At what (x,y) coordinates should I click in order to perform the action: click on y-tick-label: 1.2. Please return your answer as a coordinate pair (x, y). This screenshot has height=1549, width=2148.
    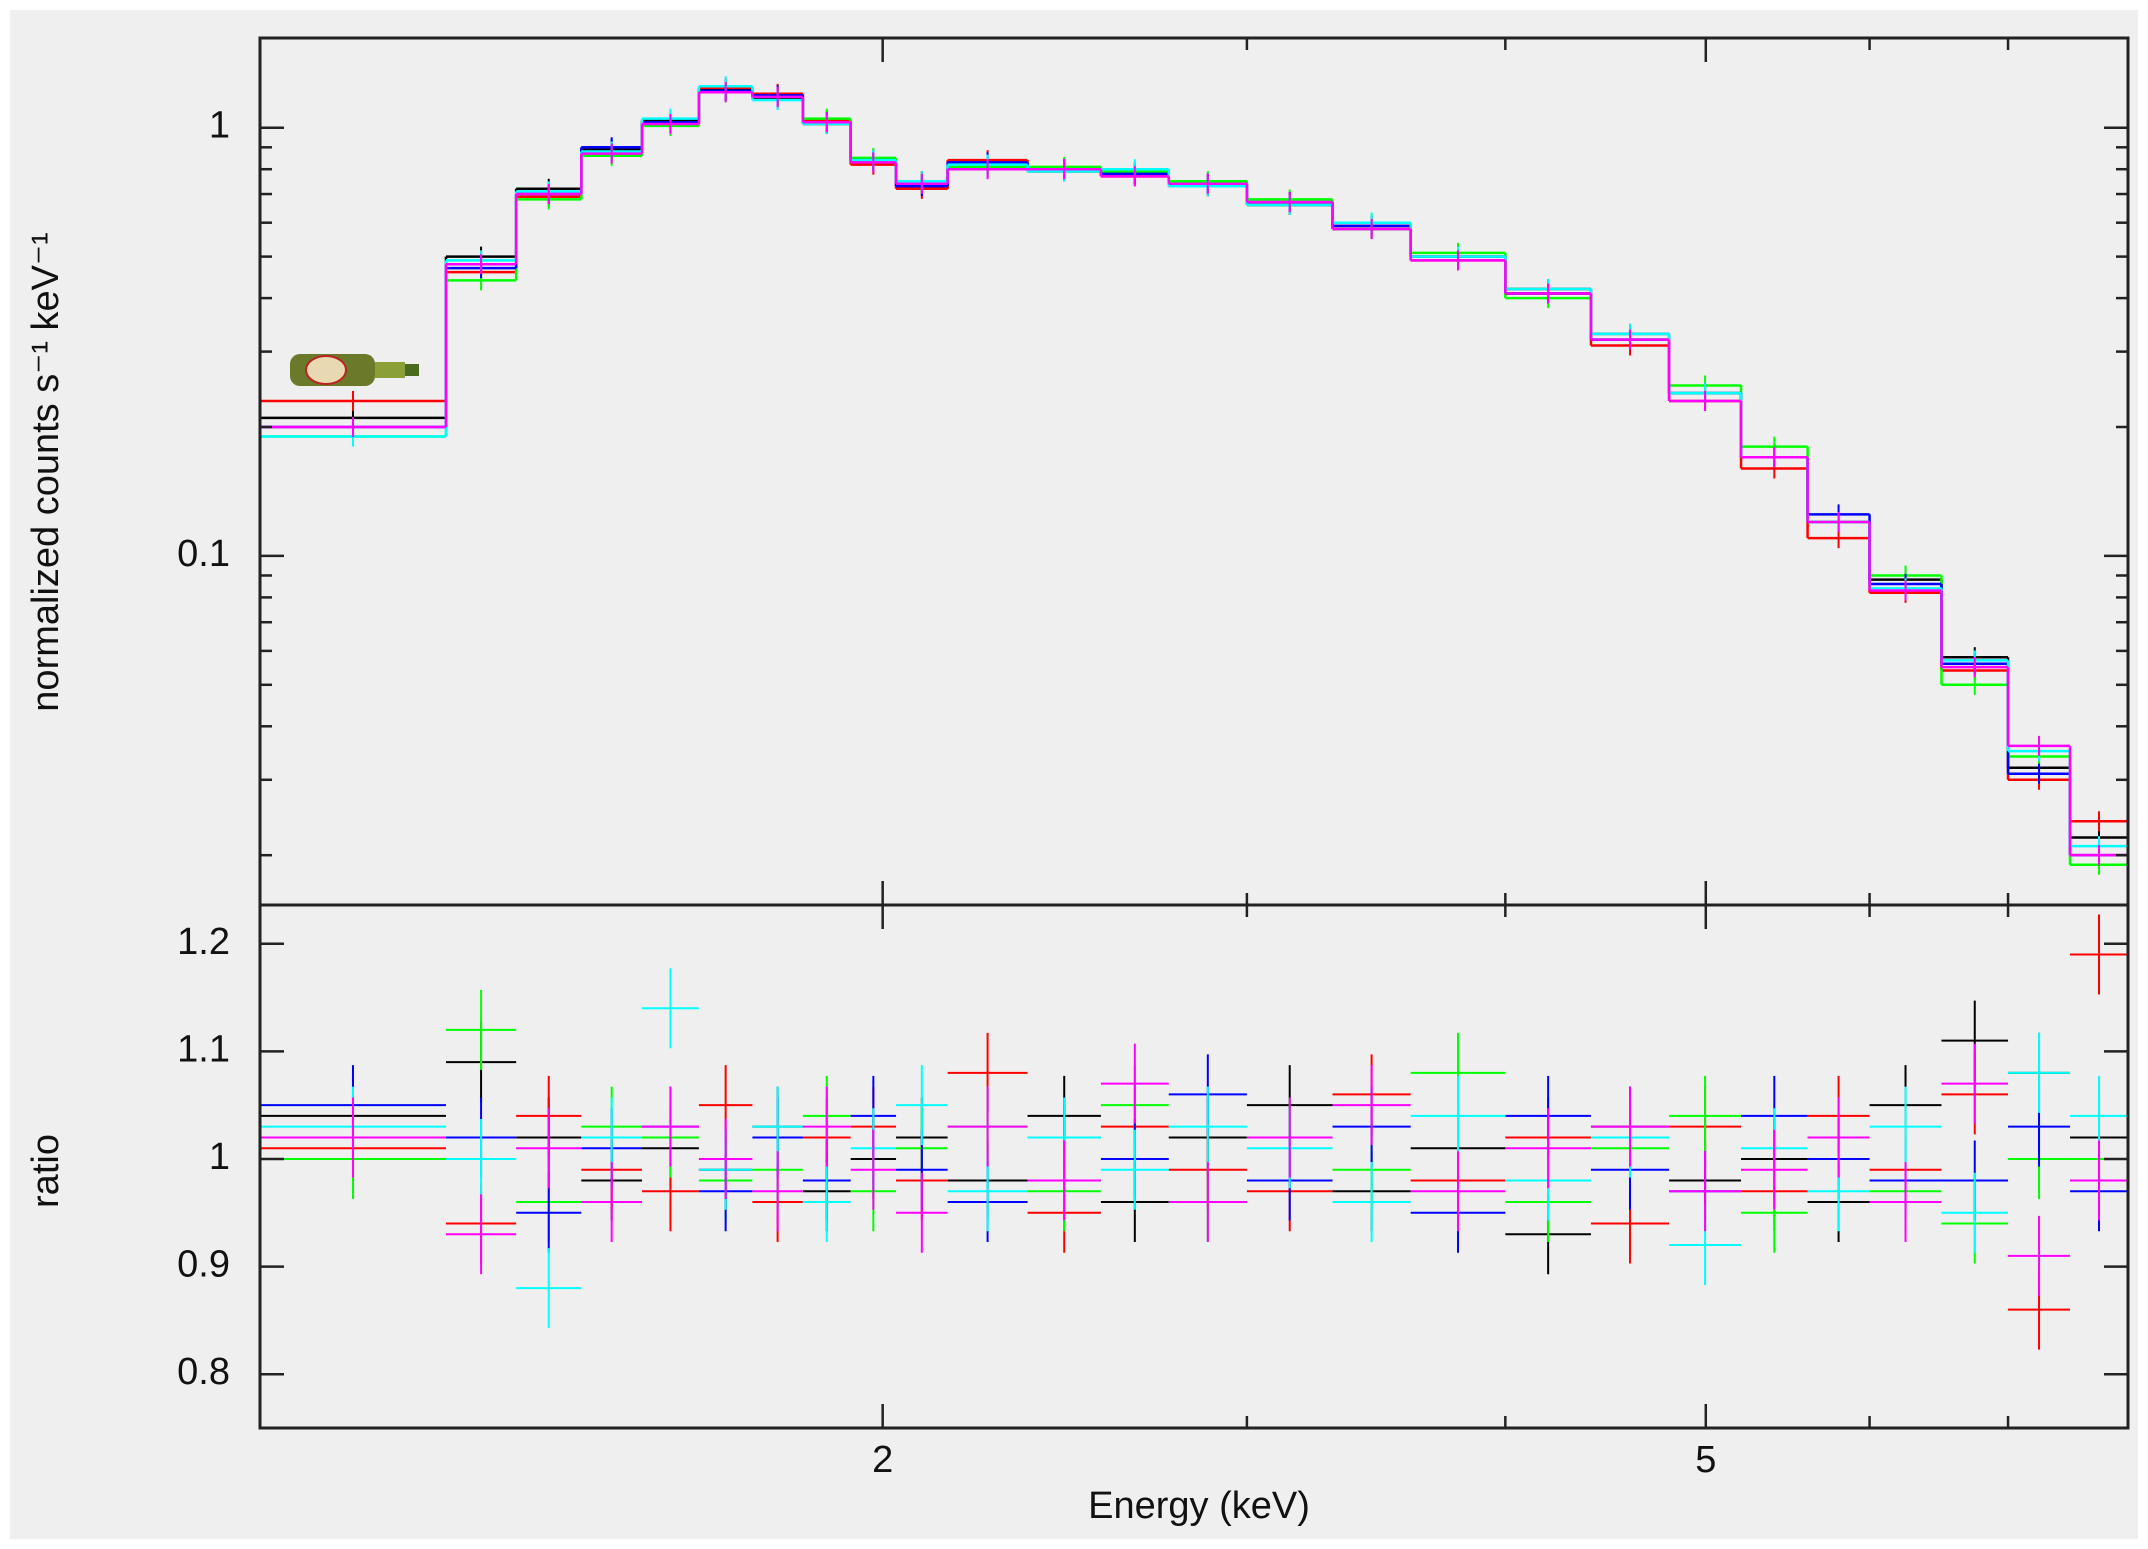
    Looking at the image, I should click on (203, 942).